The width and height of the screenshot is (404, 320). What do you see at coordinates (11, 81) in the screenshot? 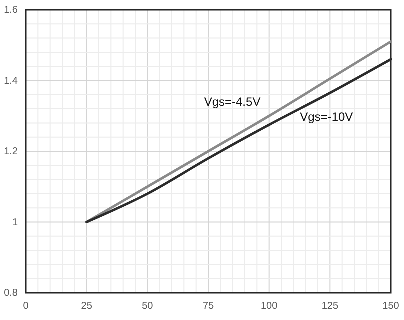
I see `y-tick-label: 1.4` at bounding box center [11, 81].